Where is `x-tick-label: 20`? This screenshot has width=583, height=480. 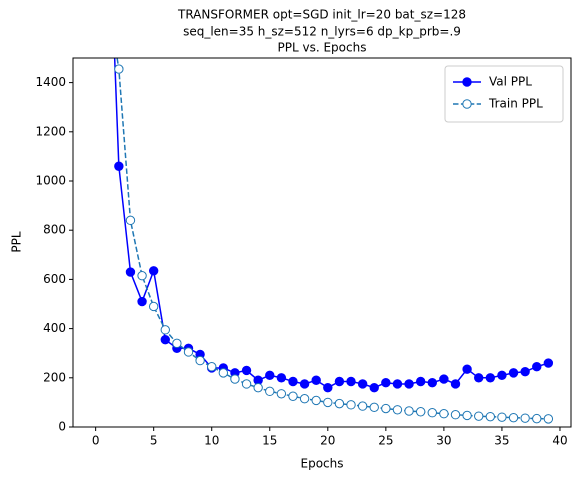 x-tick-label: 20 is located at coordinates (327, 441).